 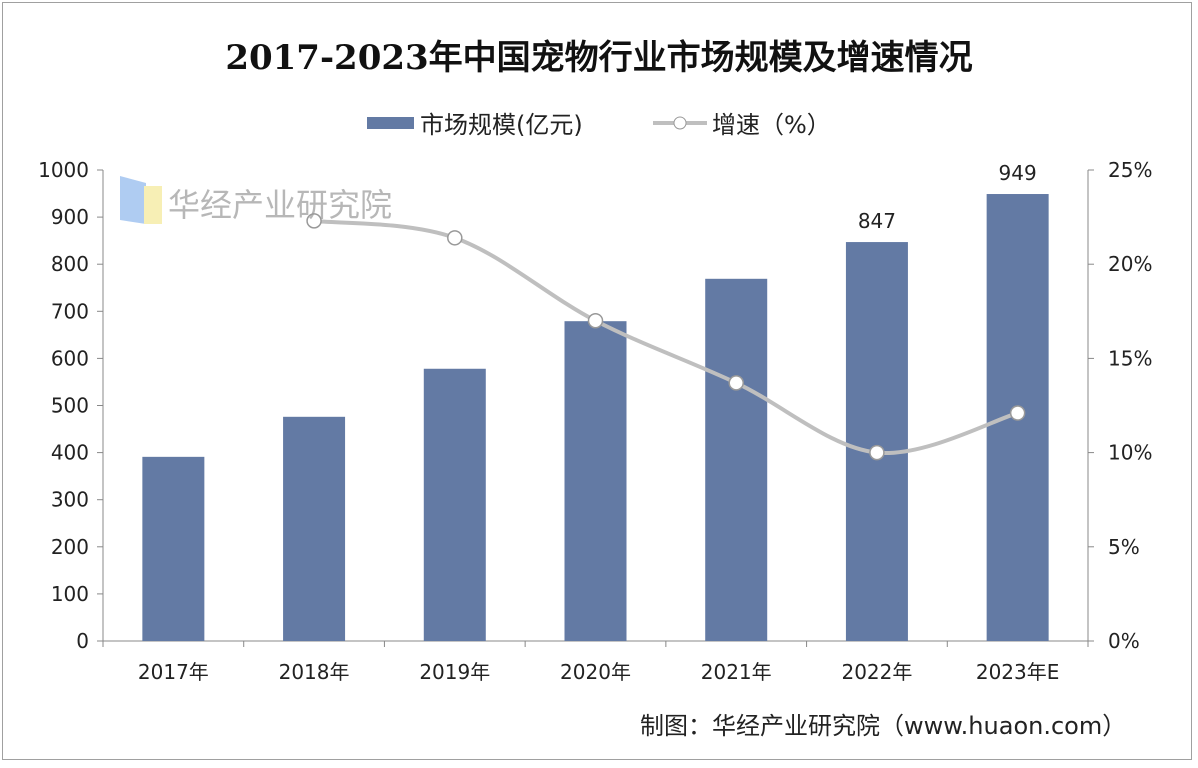 I want to click on x-tick-label: 2020年, so click(x=595, y=672).